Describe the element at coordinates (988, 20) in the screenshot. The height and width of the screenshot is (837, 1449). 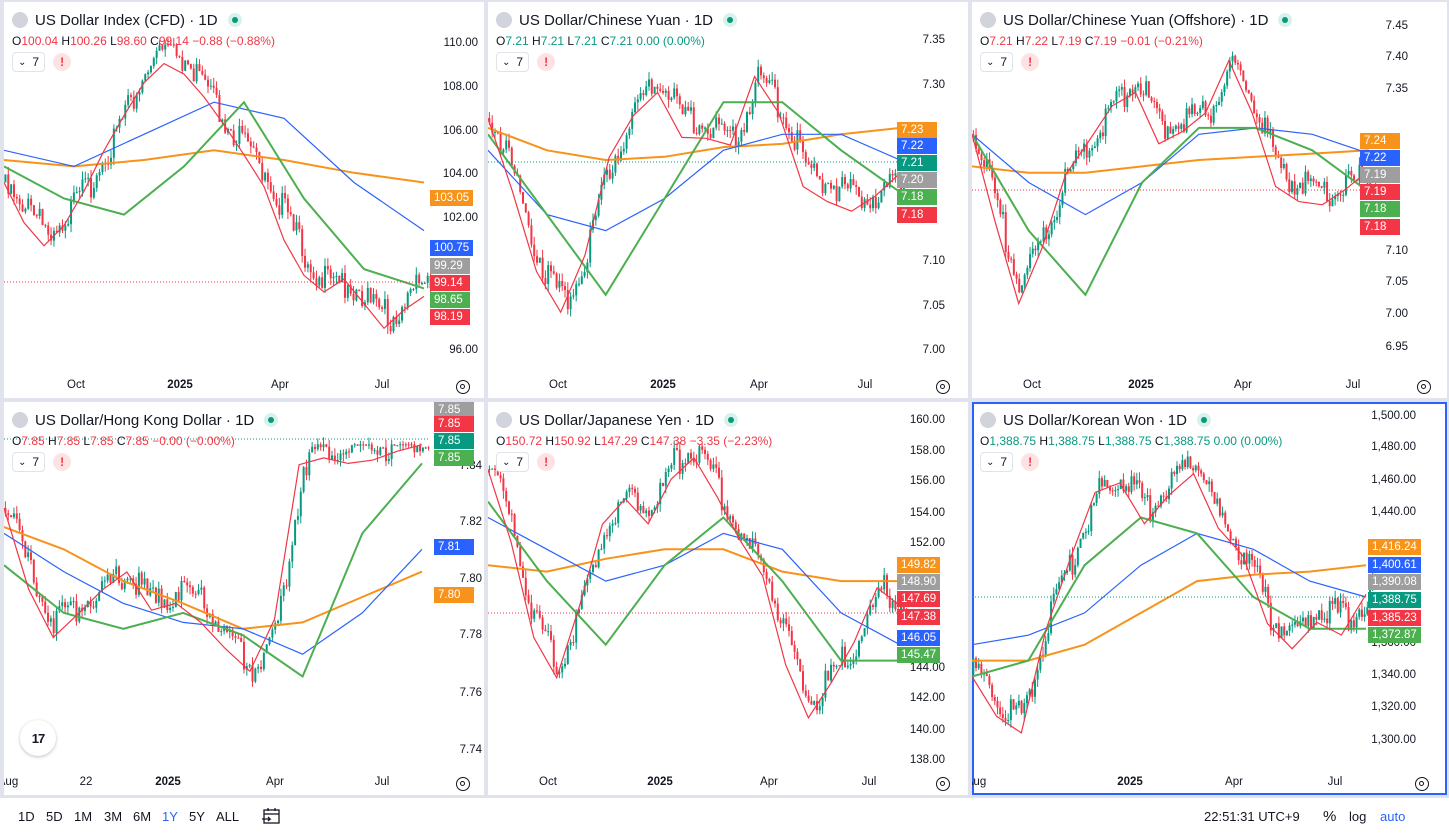
I see `symbol-logo-icon` at that location.